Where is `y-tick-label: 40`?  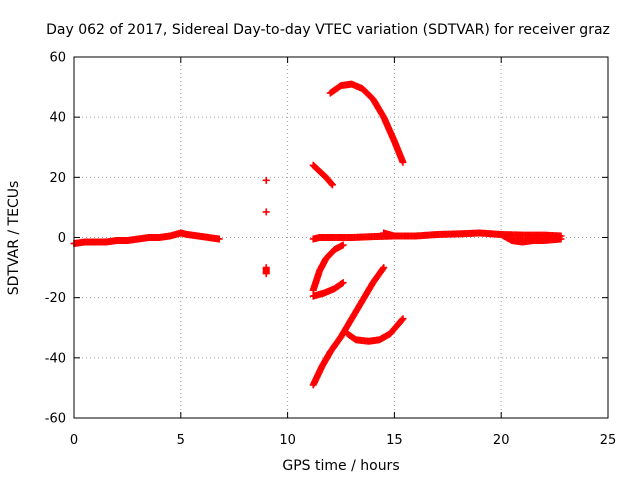
y-tick-label: 40 is located at coordinates (57, 118).